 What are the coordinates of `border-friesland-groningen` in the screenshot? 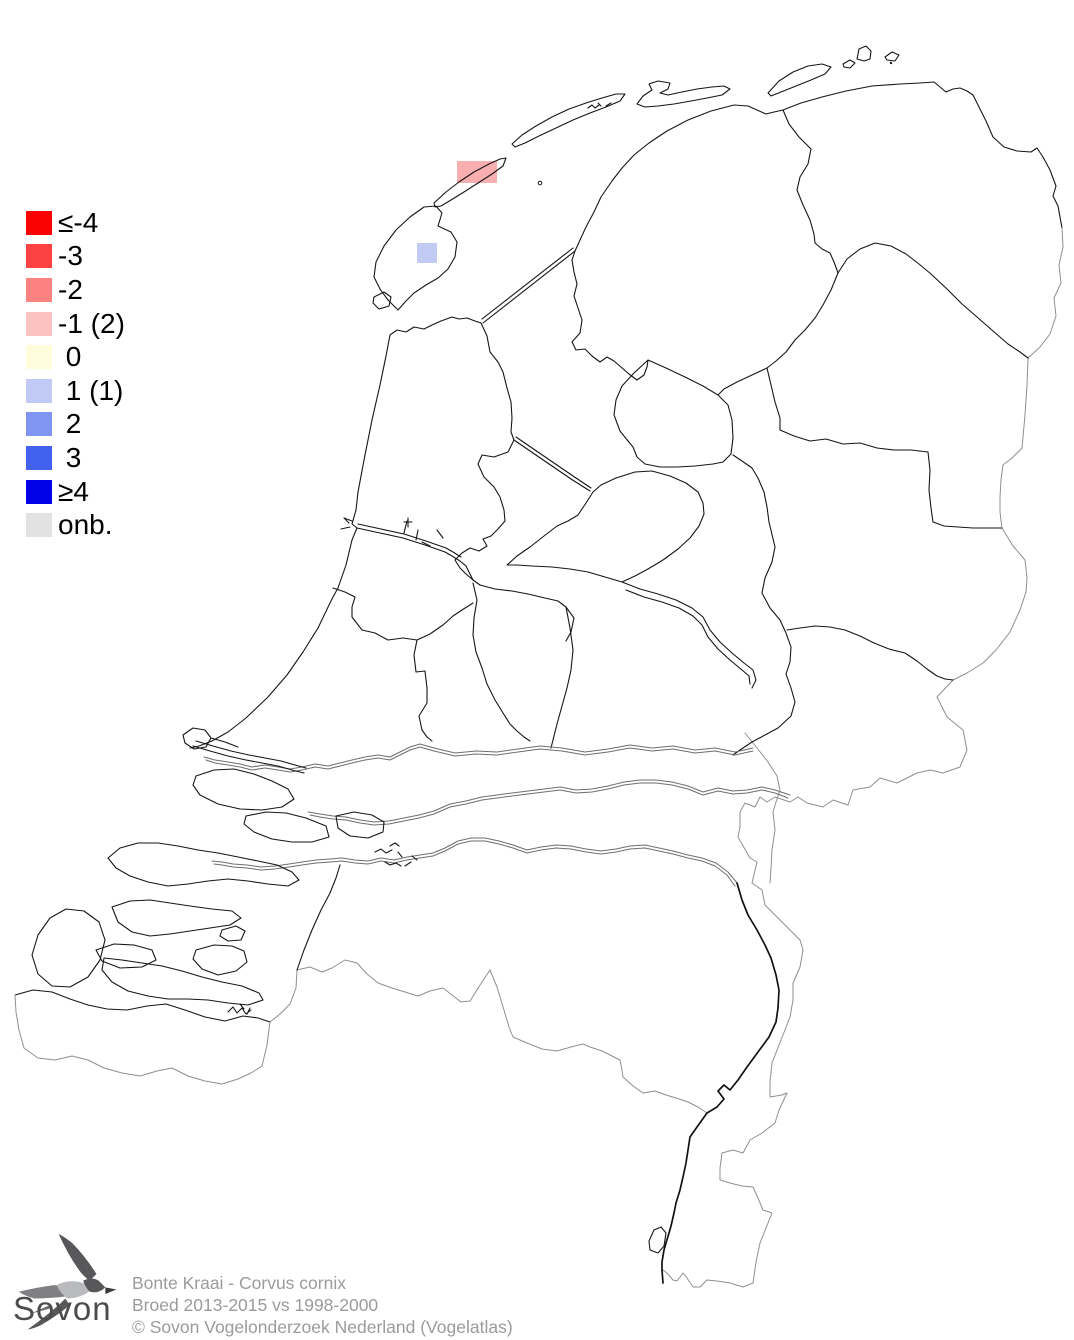 It's located at (810, 191).